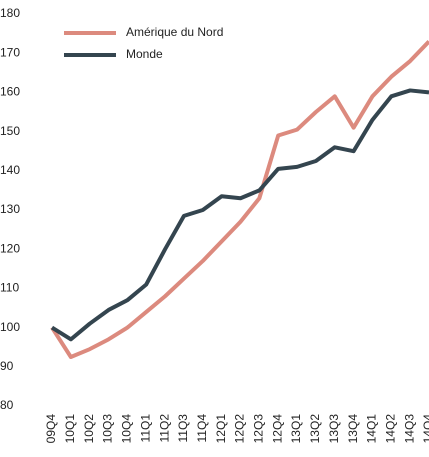 This screenshot has height=457, width=429. Describe the element at coordinates (145, 428) in the screenshot. I see `x-tick-label: 11Q1` at that location.